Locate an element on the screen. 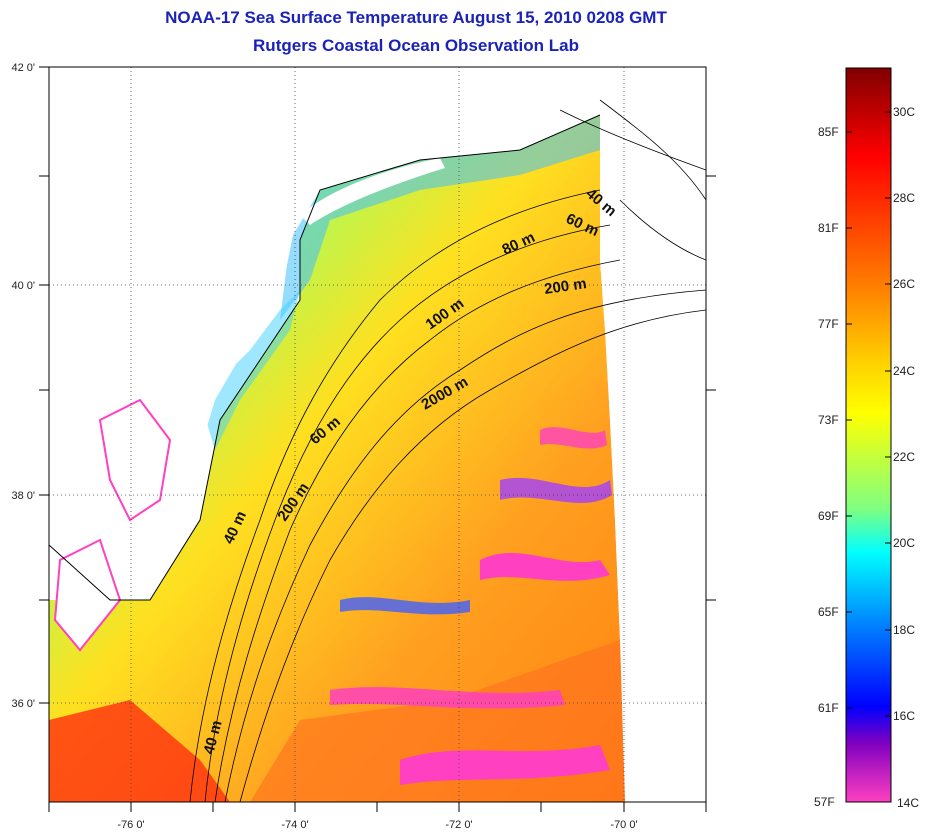 The width and height of the screenshot is (928, 832). colorbar-f-label: 73F is located at coordinates (828, 420).